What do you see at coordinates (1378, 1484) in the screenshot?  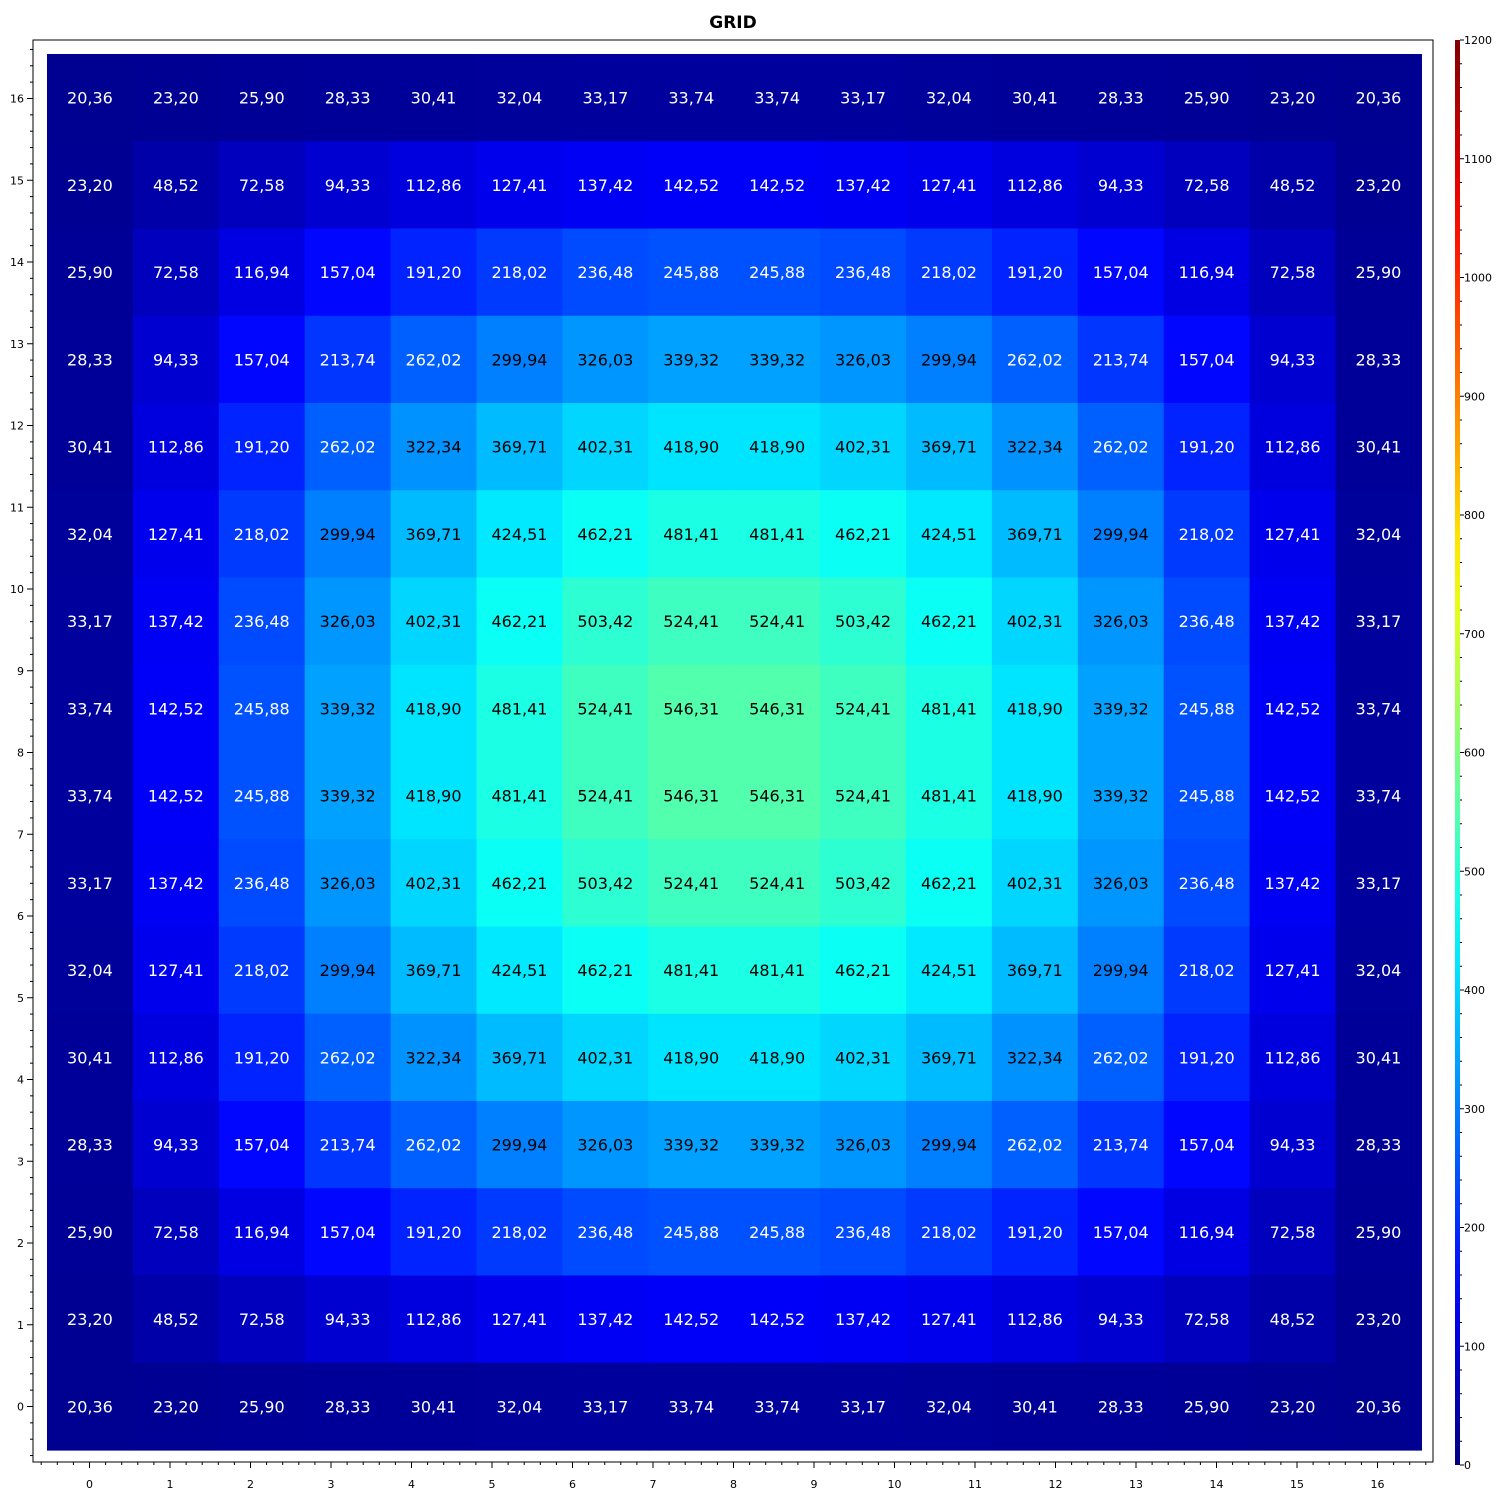 I see `x-tick-label: 16` at bounding box center [1378, 1484].